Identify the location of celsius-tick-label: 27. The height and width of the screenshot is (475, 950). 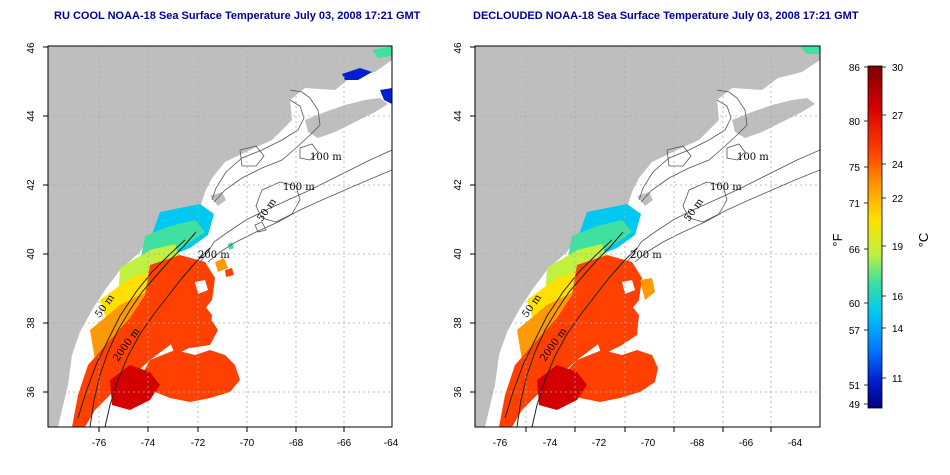
(898, 116).